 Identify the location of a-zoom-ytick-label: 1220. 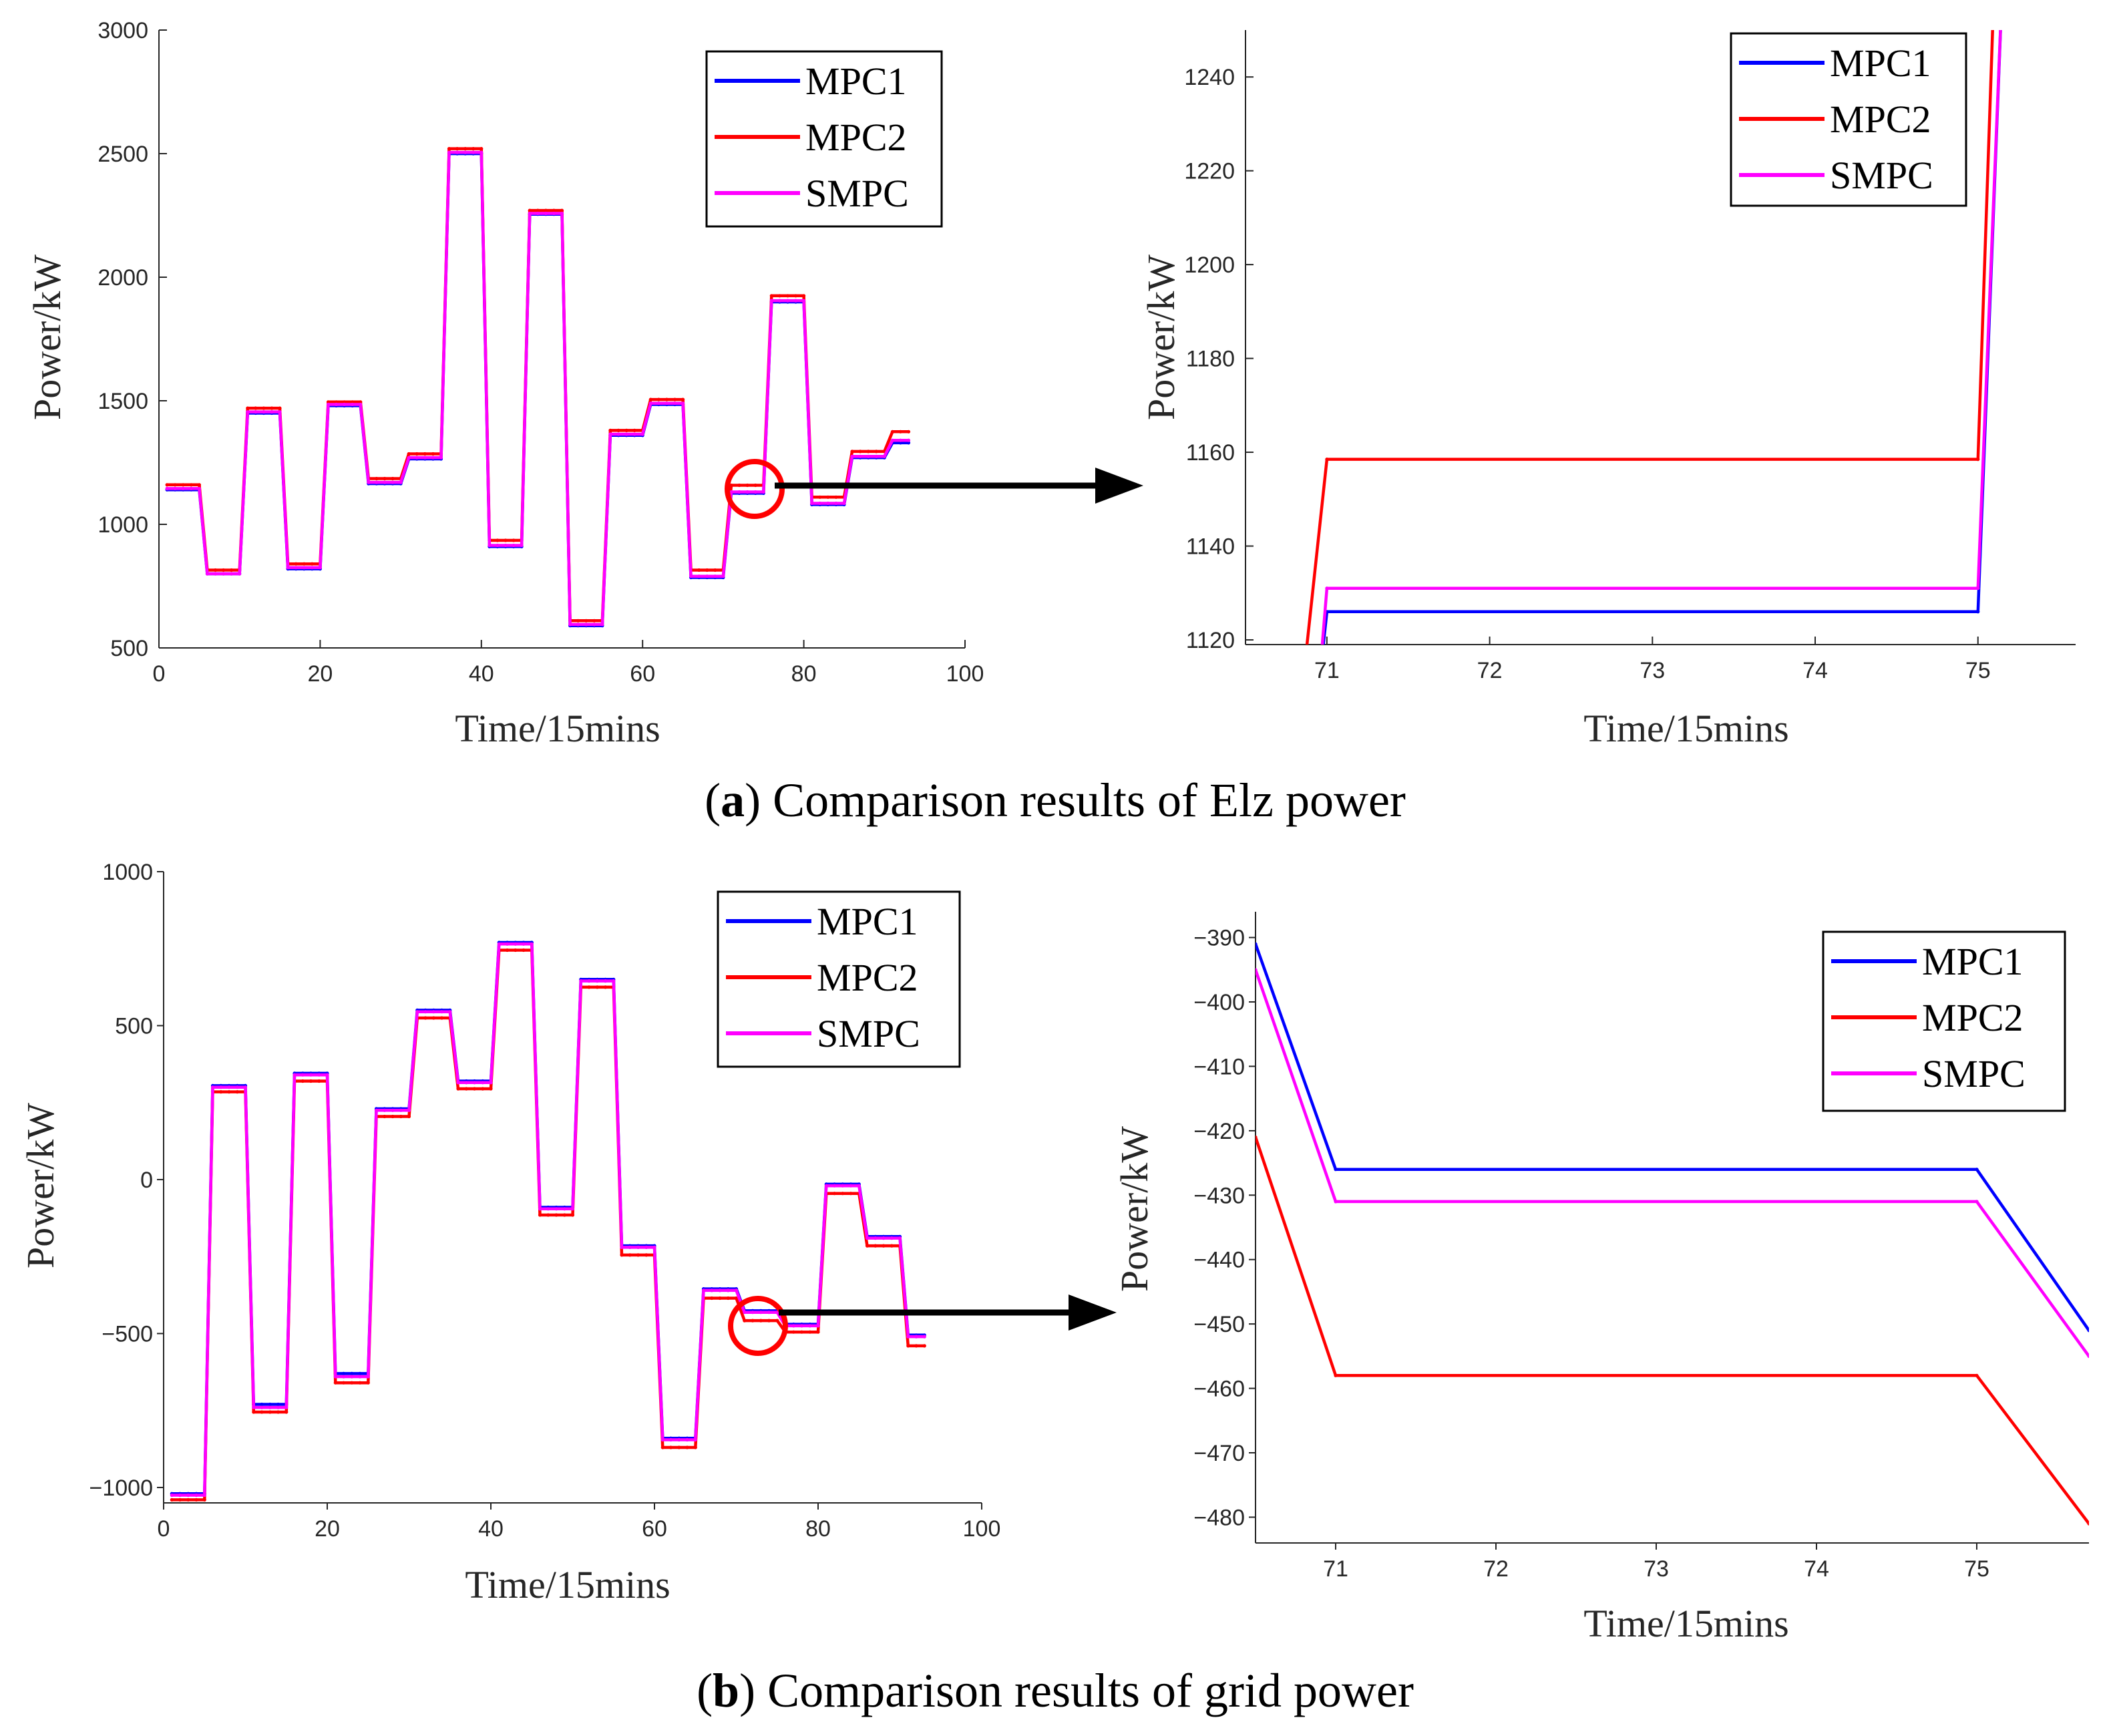
(1210, 171).